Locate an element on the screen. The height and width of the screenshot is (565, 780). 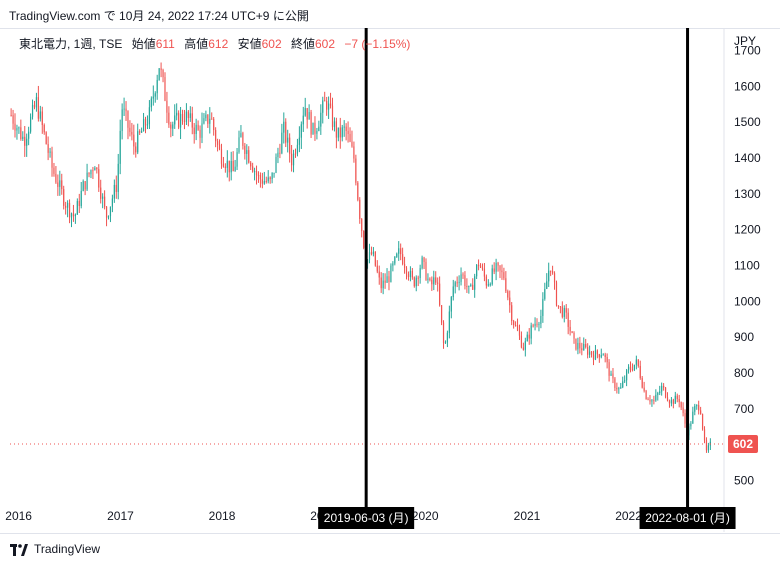
y-tick-label: 500 is located at coordinates (744, 481).